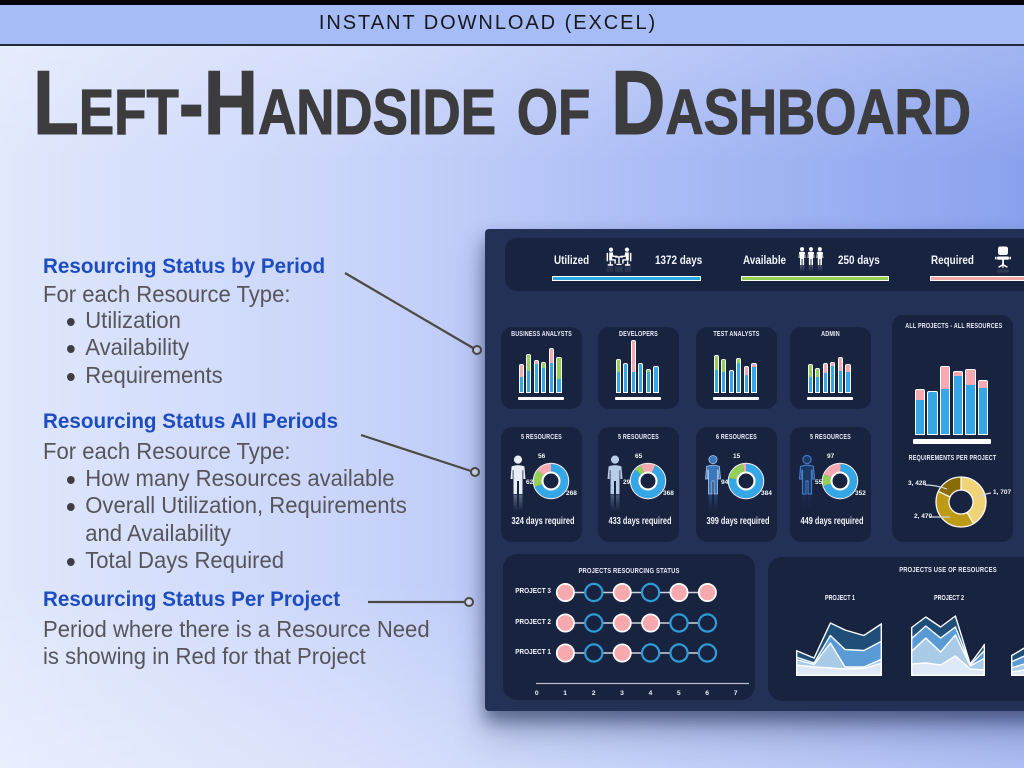  Describe the element at coordinates (651, 693) in the screenshot. I see `svg-text: 4` at that location.